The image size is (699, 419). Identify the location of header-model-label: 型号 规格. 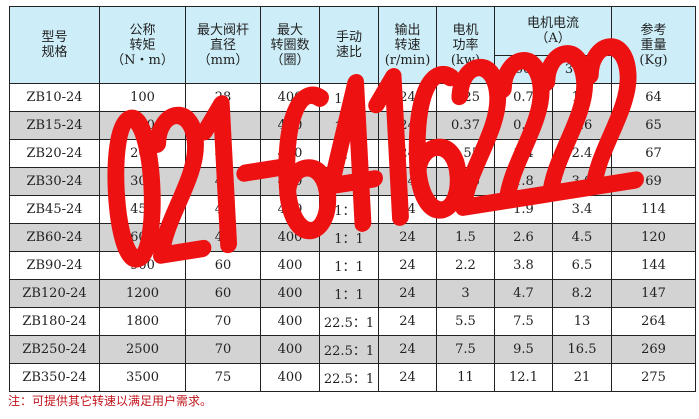
(54, 45).